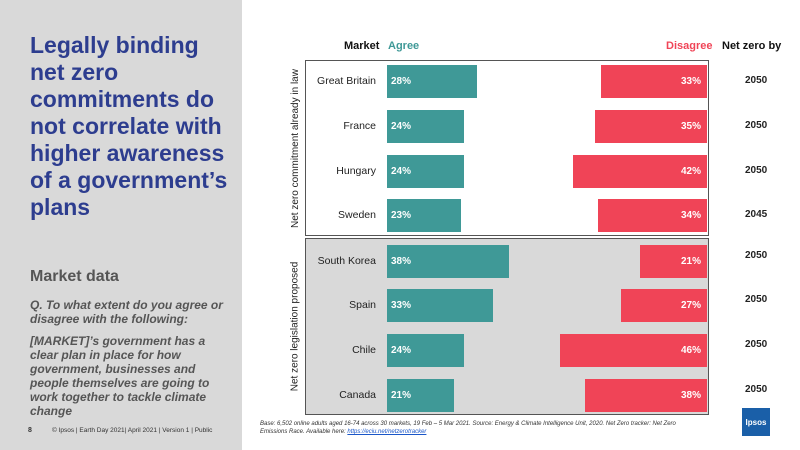  What do you see at coordinates (633, 350) in the screenshot?
I see `disagree-bar-chile: 46%` at bounding box center [633, 350].